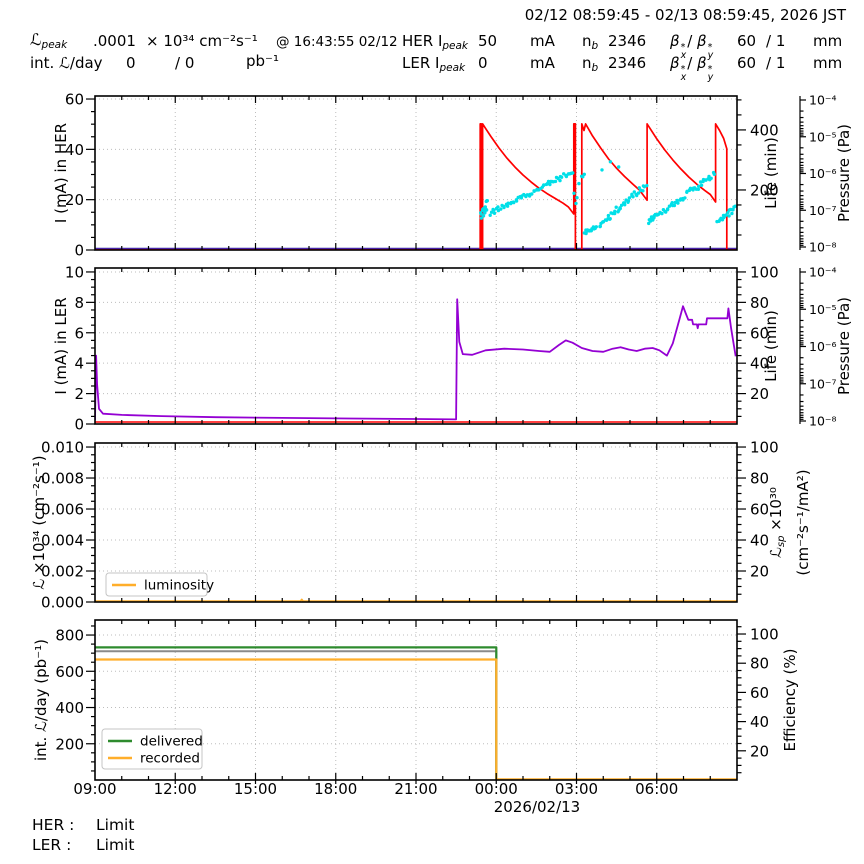  I want to click on her-beta-unit: mm, so click(828, 41).